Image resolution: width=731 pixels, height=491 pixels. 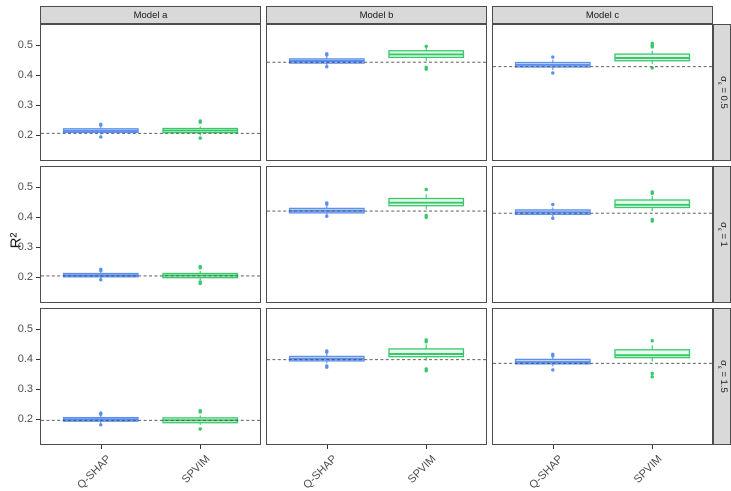 What do you see at coordinates (25, 388) in the screenshot?
I see `y-tick-label: 0.3` at bounding box center [25, 388].